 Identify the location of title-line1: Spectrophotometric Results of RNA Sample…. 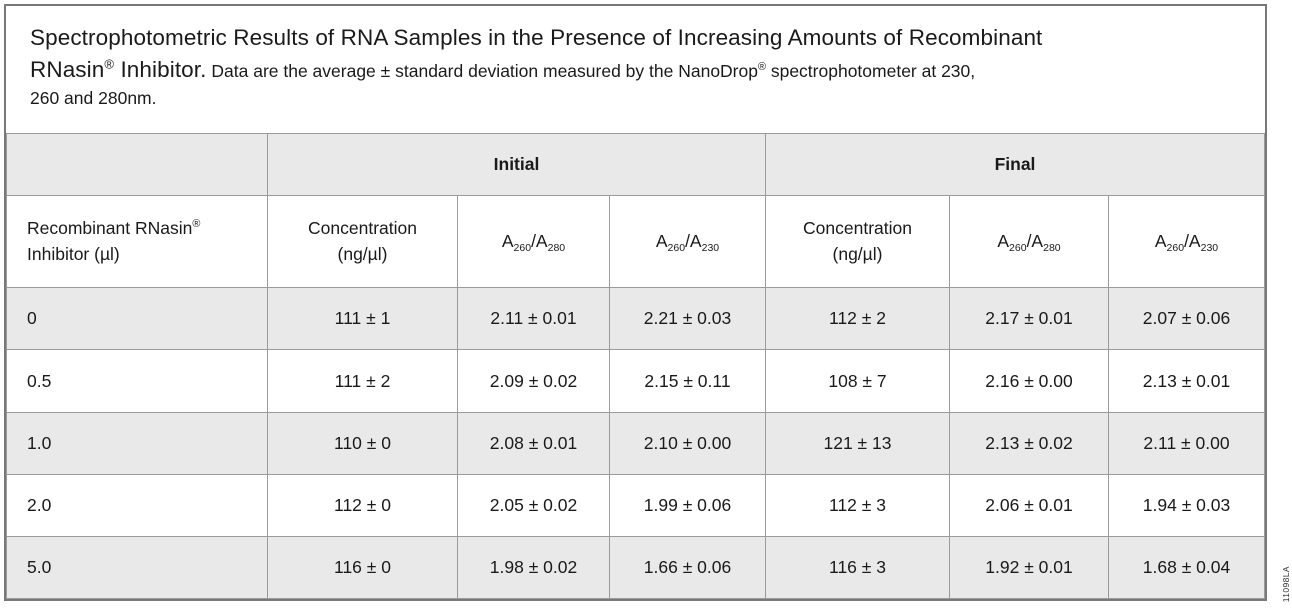
(536, 37).